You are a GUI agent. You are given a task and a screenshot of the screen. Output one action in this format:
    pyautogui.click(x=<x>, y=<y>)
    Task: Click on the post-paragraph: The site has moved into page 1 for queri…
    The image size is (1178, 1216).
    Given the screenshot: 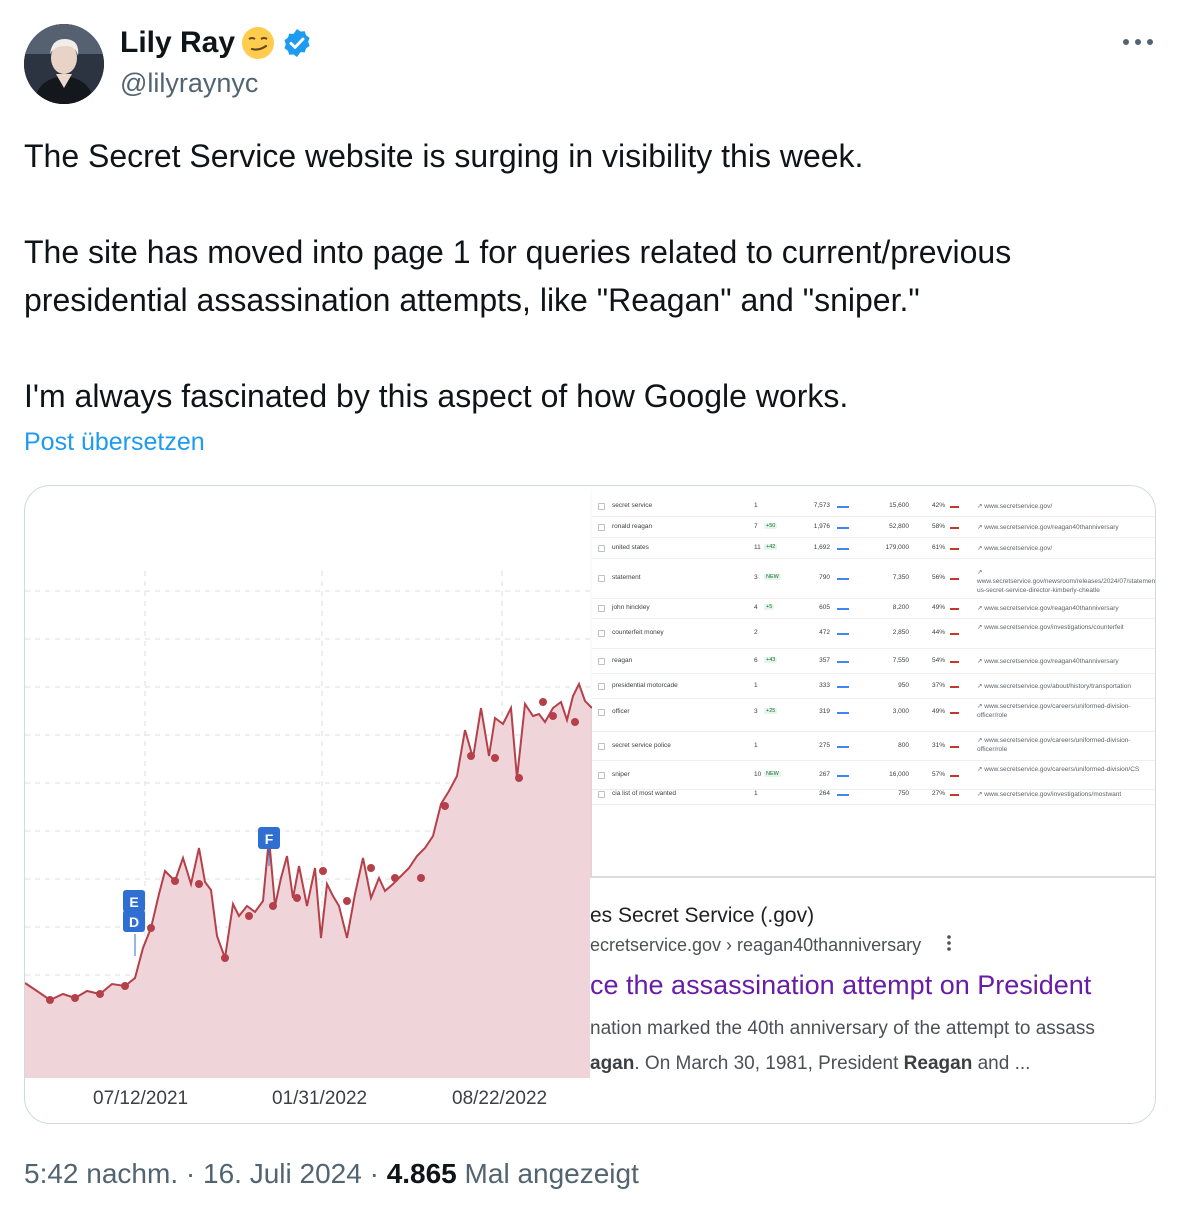 What is the action you would take?
    pyautogui.click(x=518, y=276)
    